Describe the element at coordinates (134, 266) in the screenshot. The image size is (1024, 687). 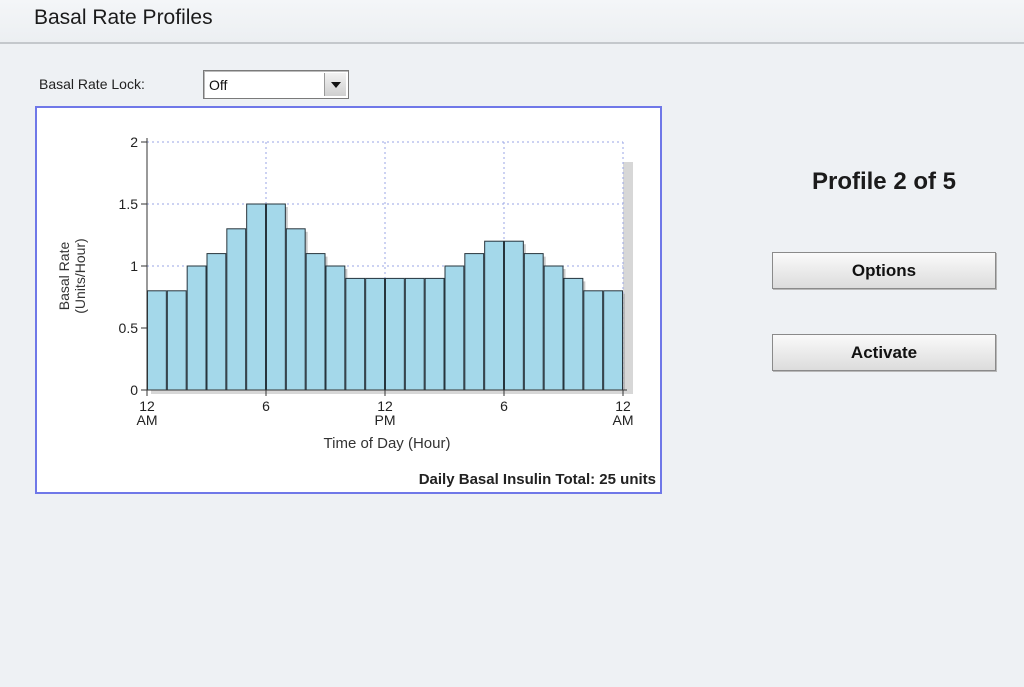
I see `y-tick-label: 1` at that location.